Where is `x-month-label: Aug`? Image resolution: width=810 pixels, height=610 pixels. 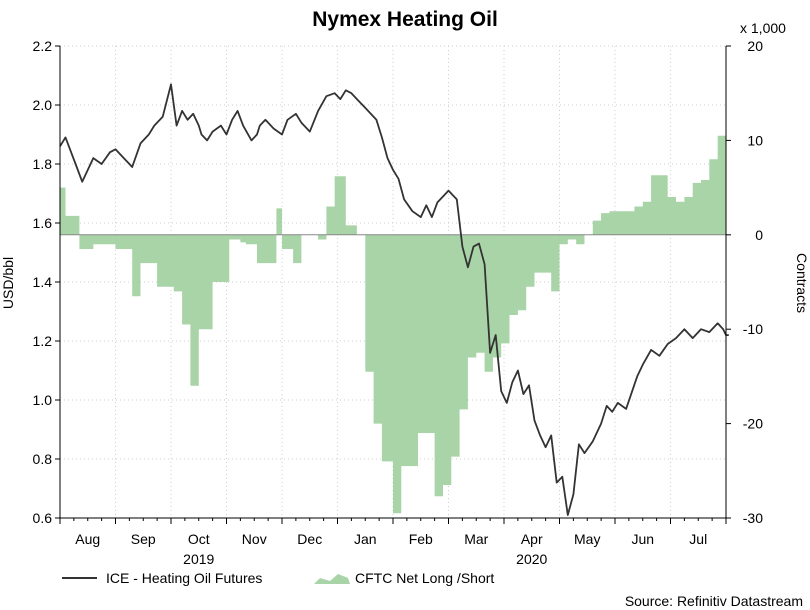 x-month-label: Aug is located at coordinates (87, 539).